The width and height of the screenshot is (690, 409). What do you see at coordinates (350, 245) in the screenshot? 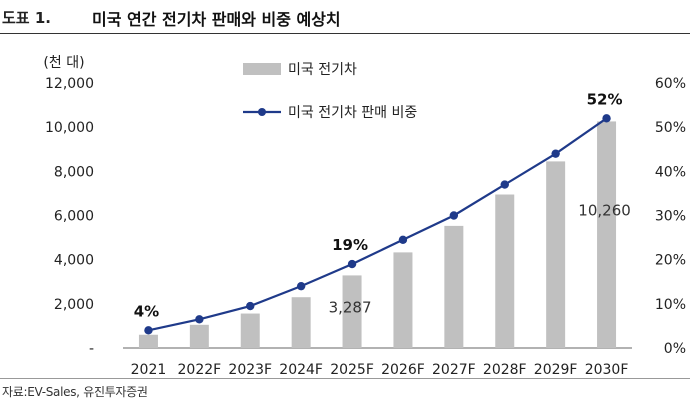
I see `share-data-label: 19%` at bounding box center [350, 245].